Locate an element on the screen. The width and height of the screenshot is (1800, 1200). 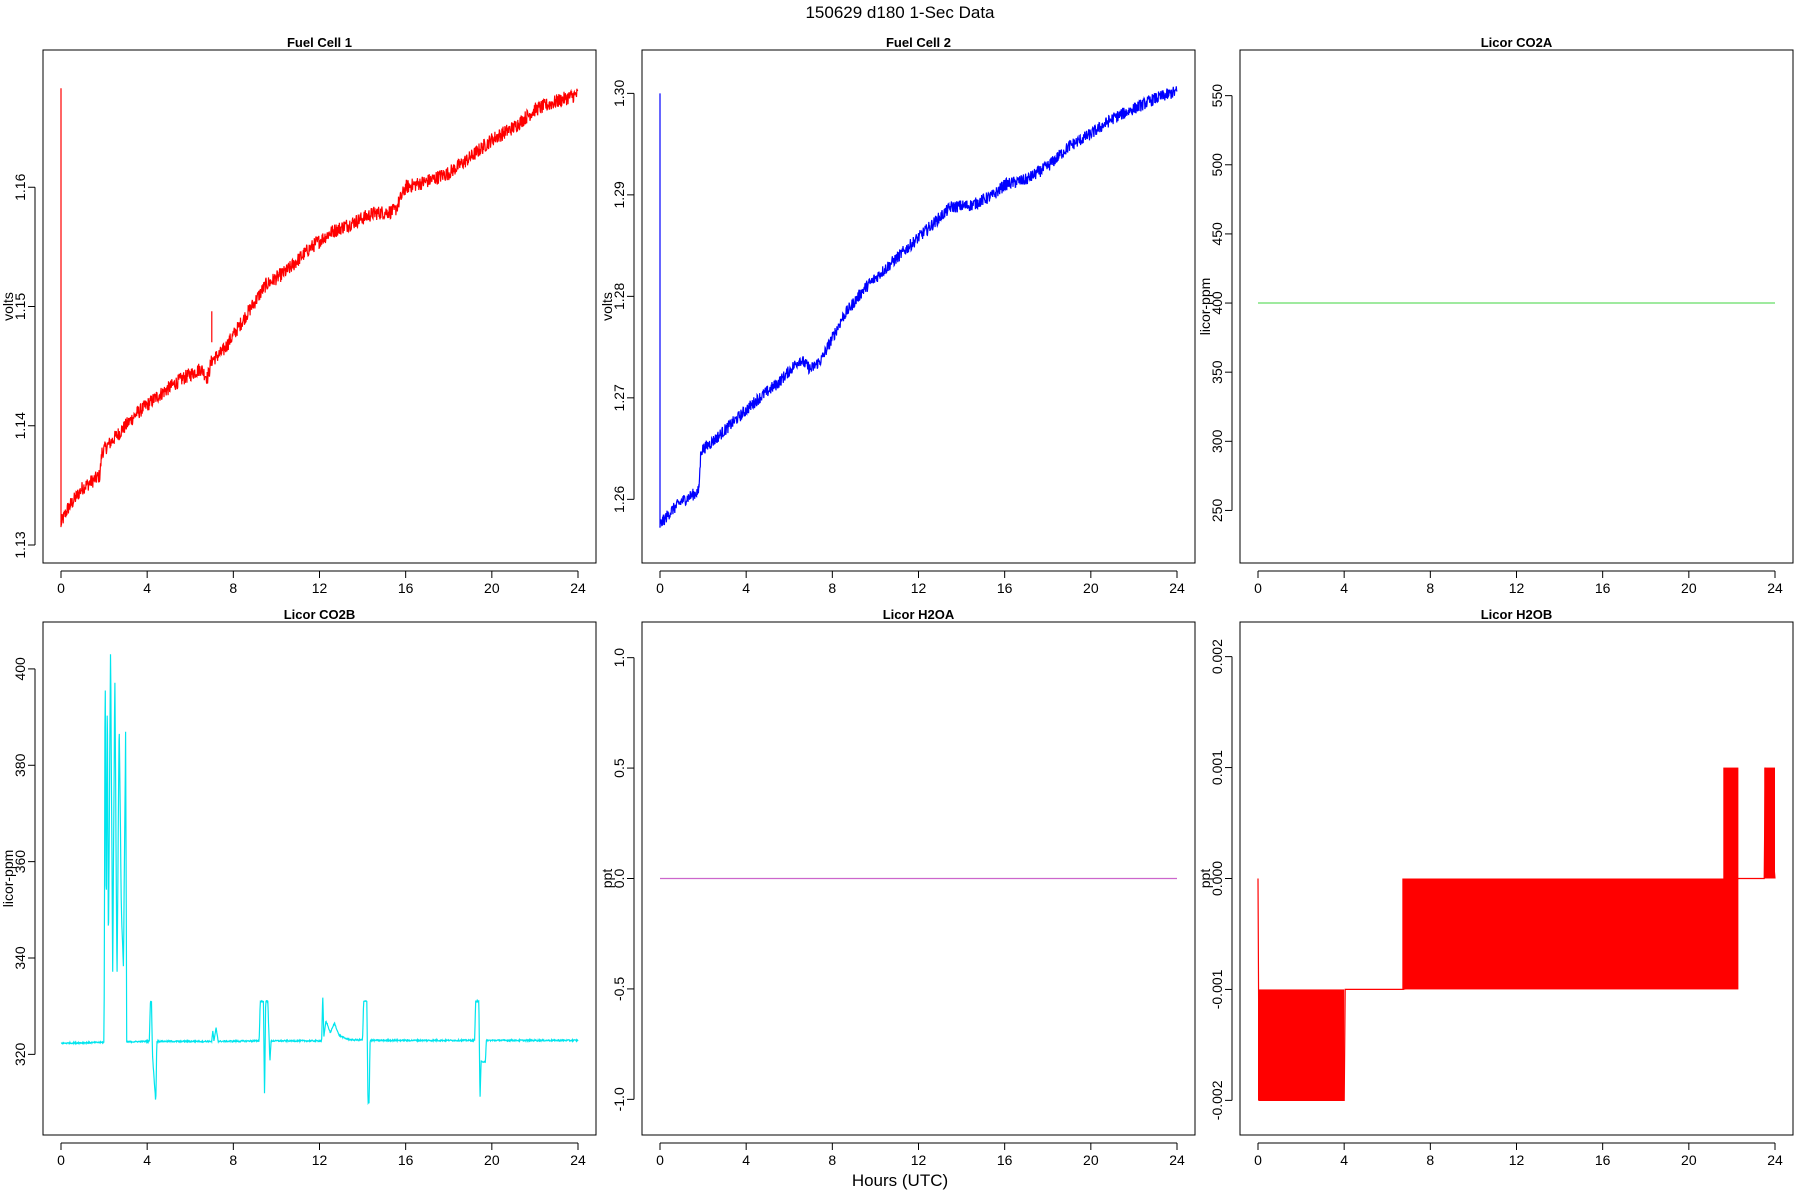
y-tick-label: 1.26 is located at coordinates (619, 498).